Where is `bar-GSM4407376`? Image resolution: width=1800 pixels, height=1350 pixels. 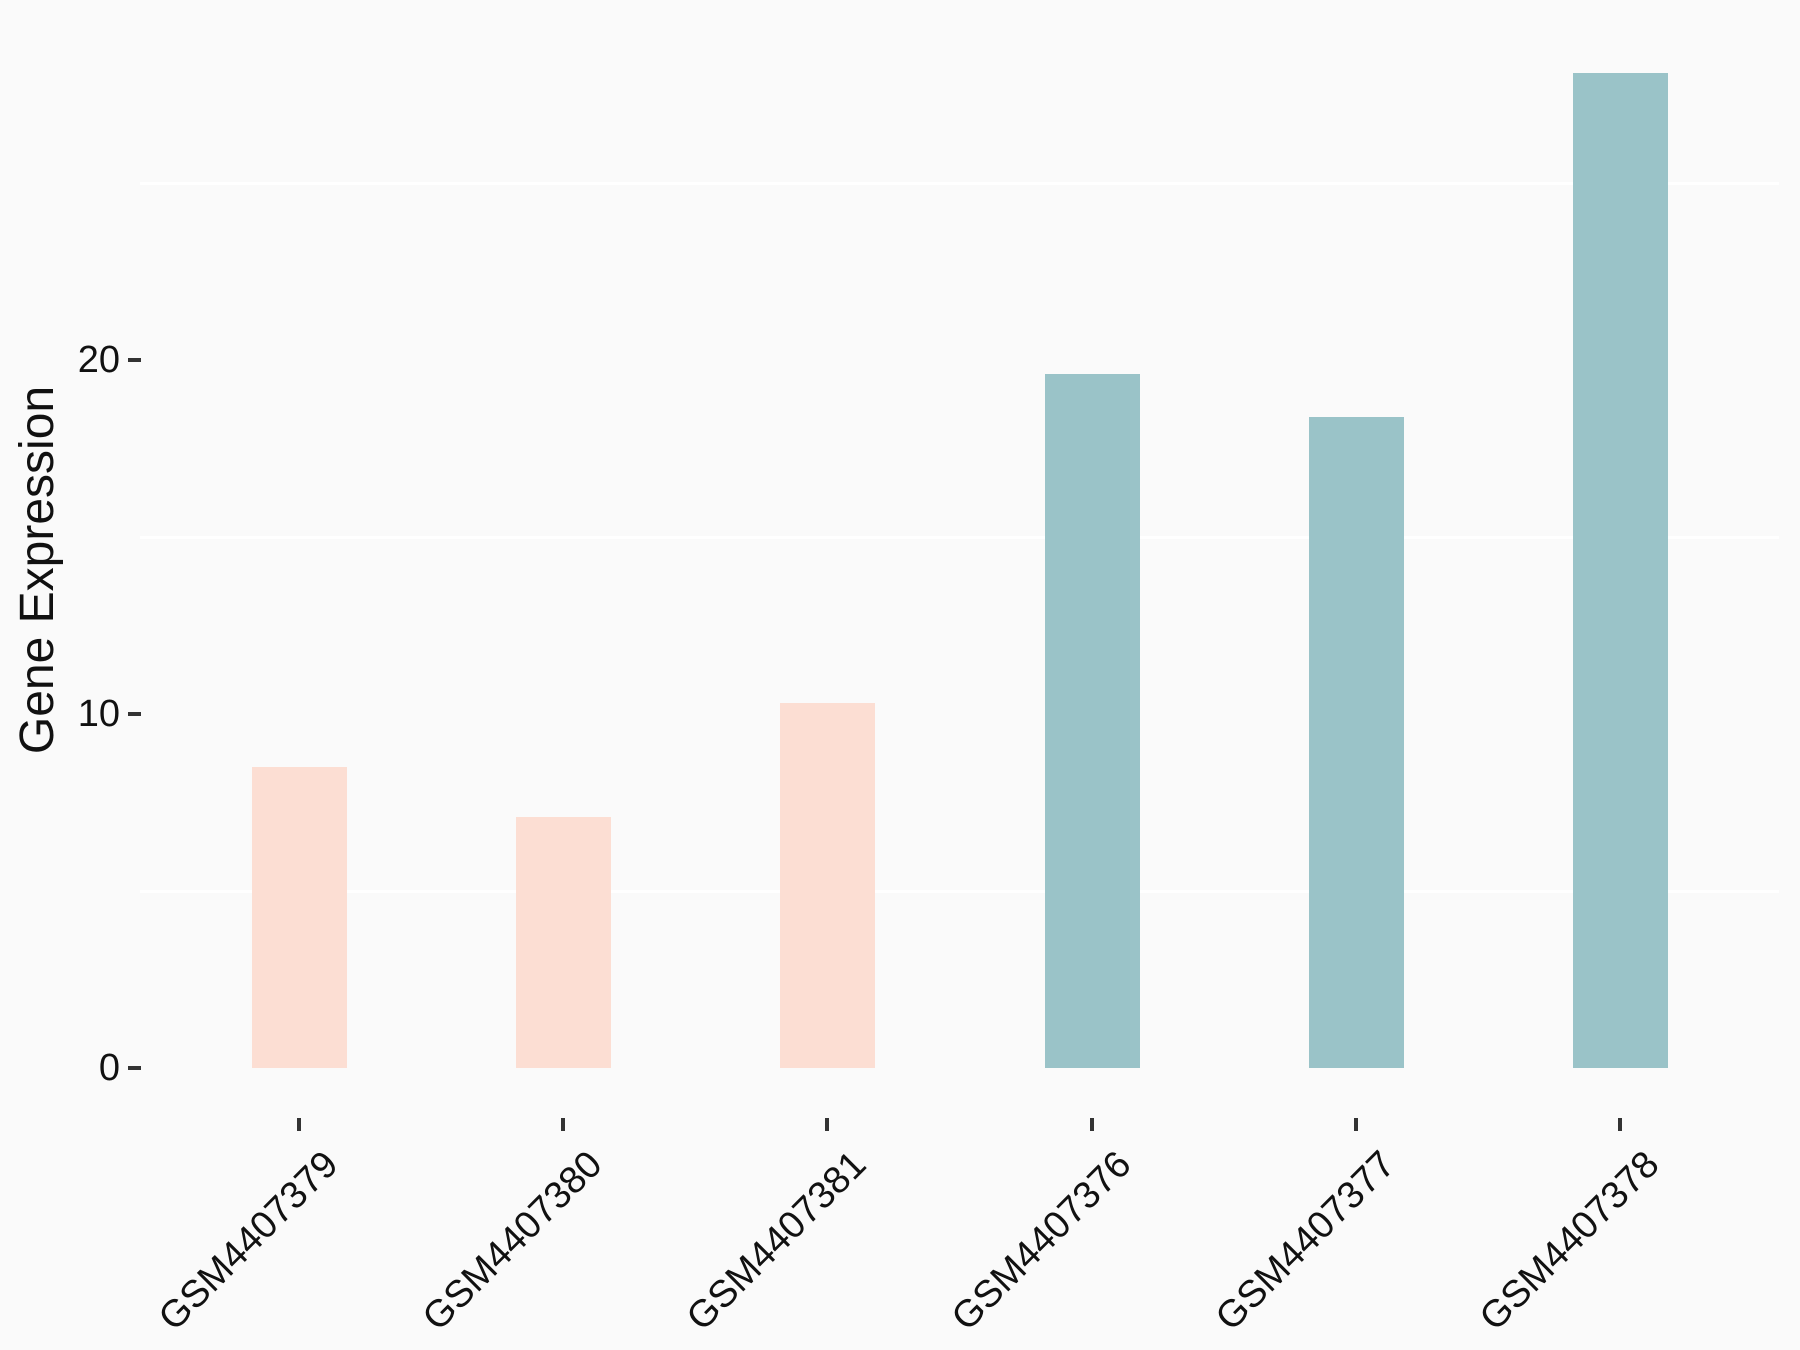 bar-GSM4407376 is located at coordinates (1092, 721).